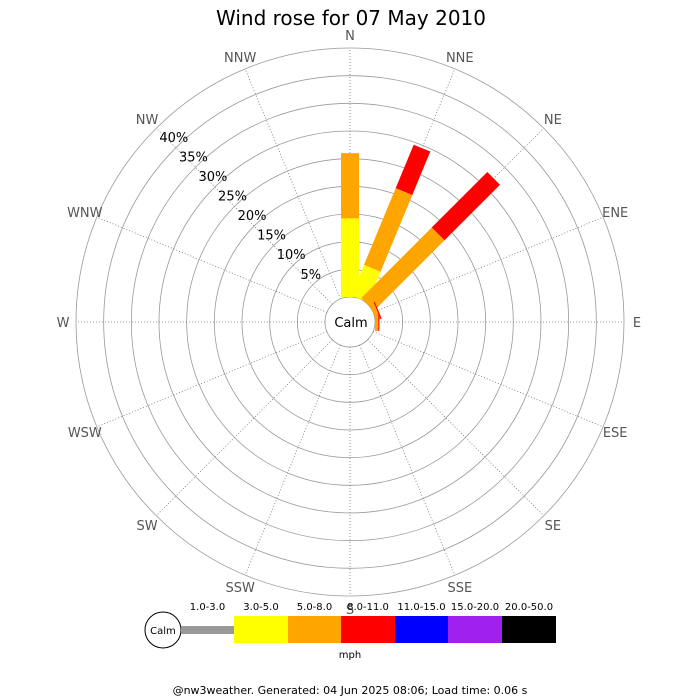 The height and width of the screenshot is (700, 700). Describe the element at coordinates (147, 120) in the screenshot. I see `direction-label-nw: NW` at that location.